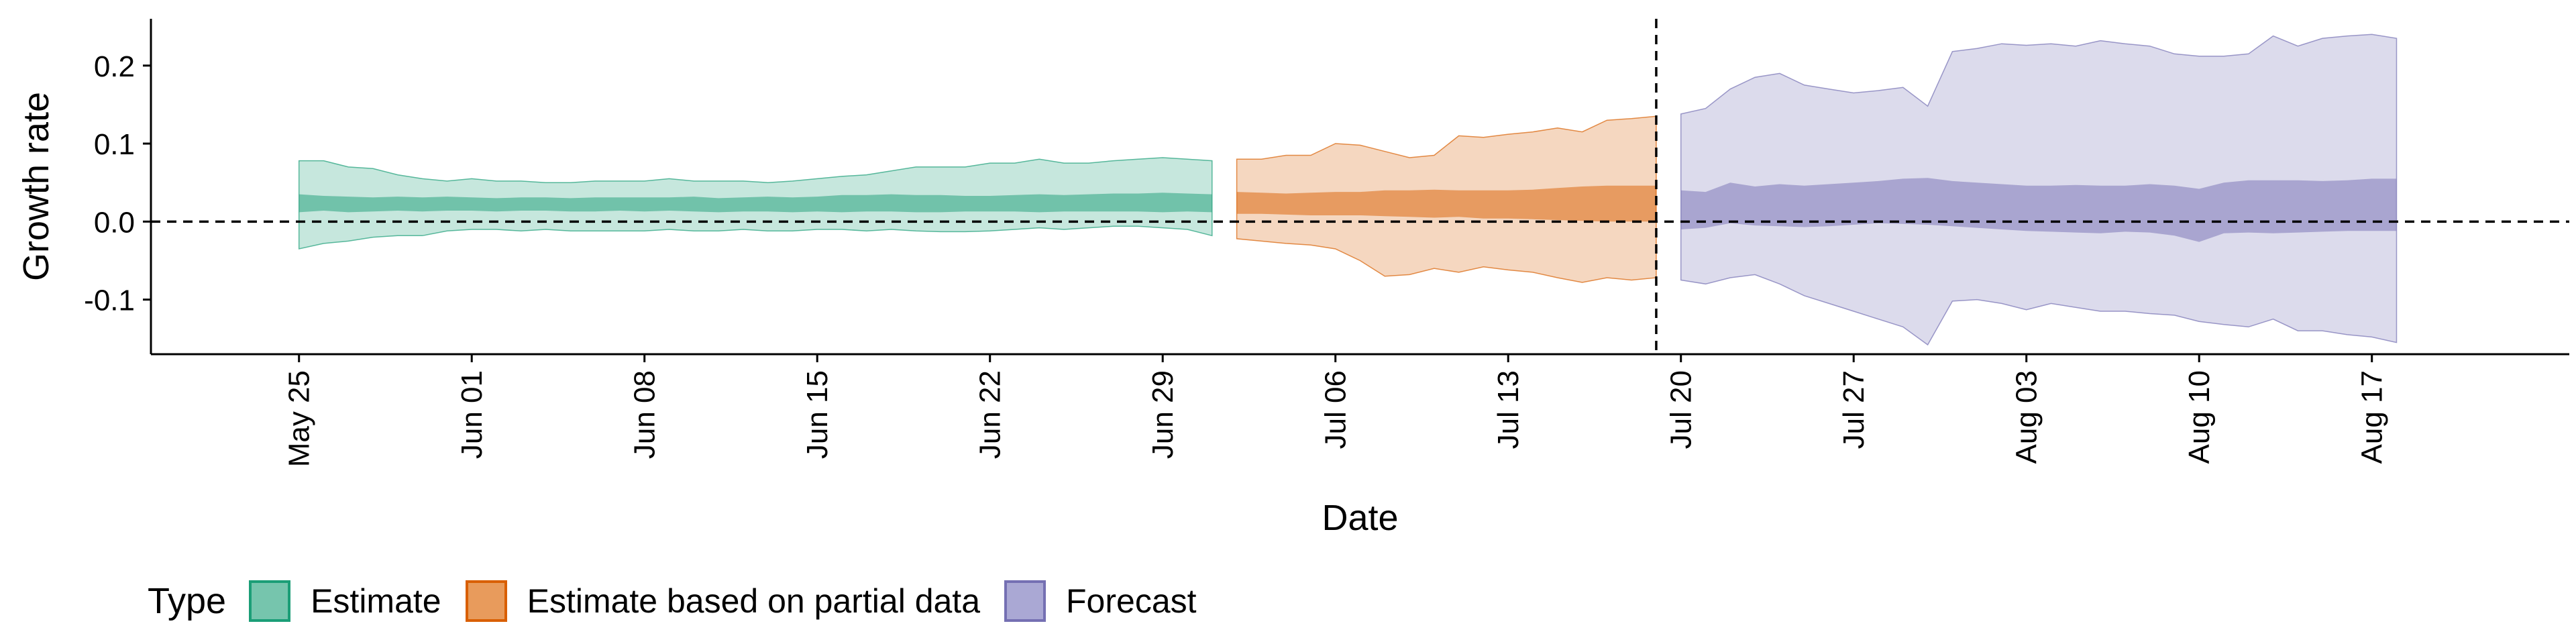 The image size is (2576, 644). I want to click on x-tick-label: Jun 15, so click(817, 414).